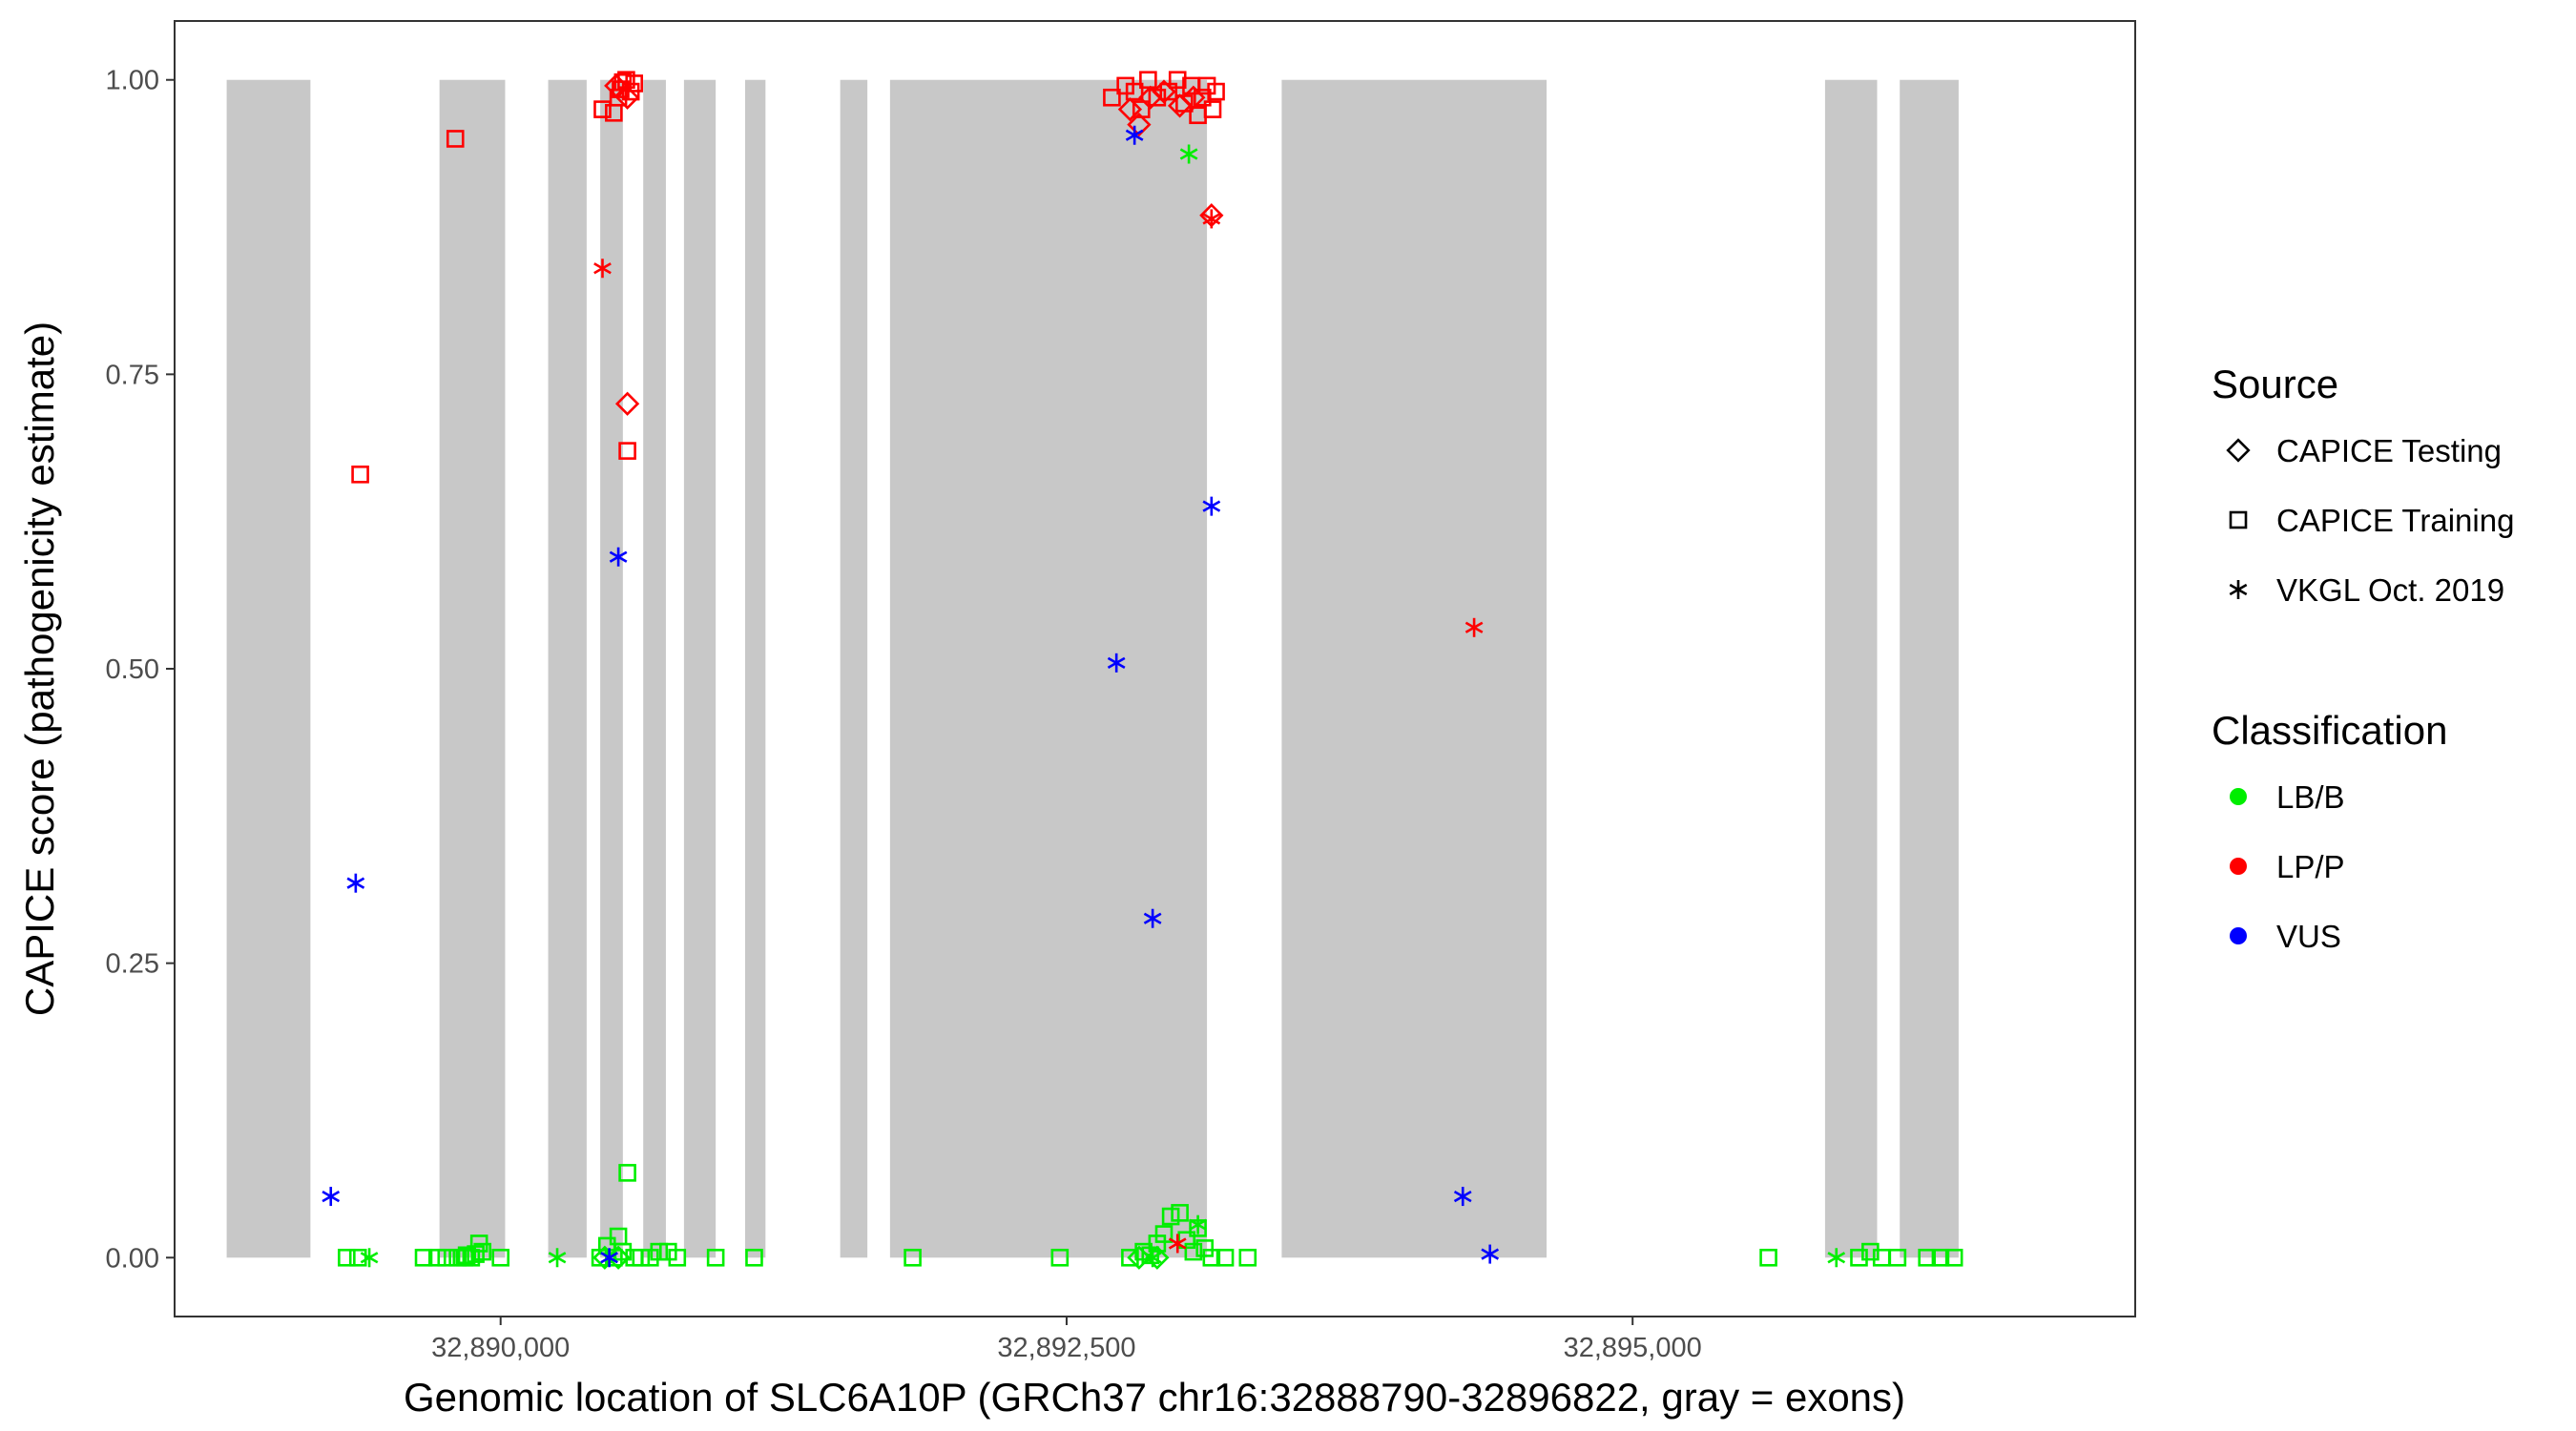  Describe the element at coordinates (1633, 1348) in the screenshot. I see `x-tick-label: 32,895,000` at that location.